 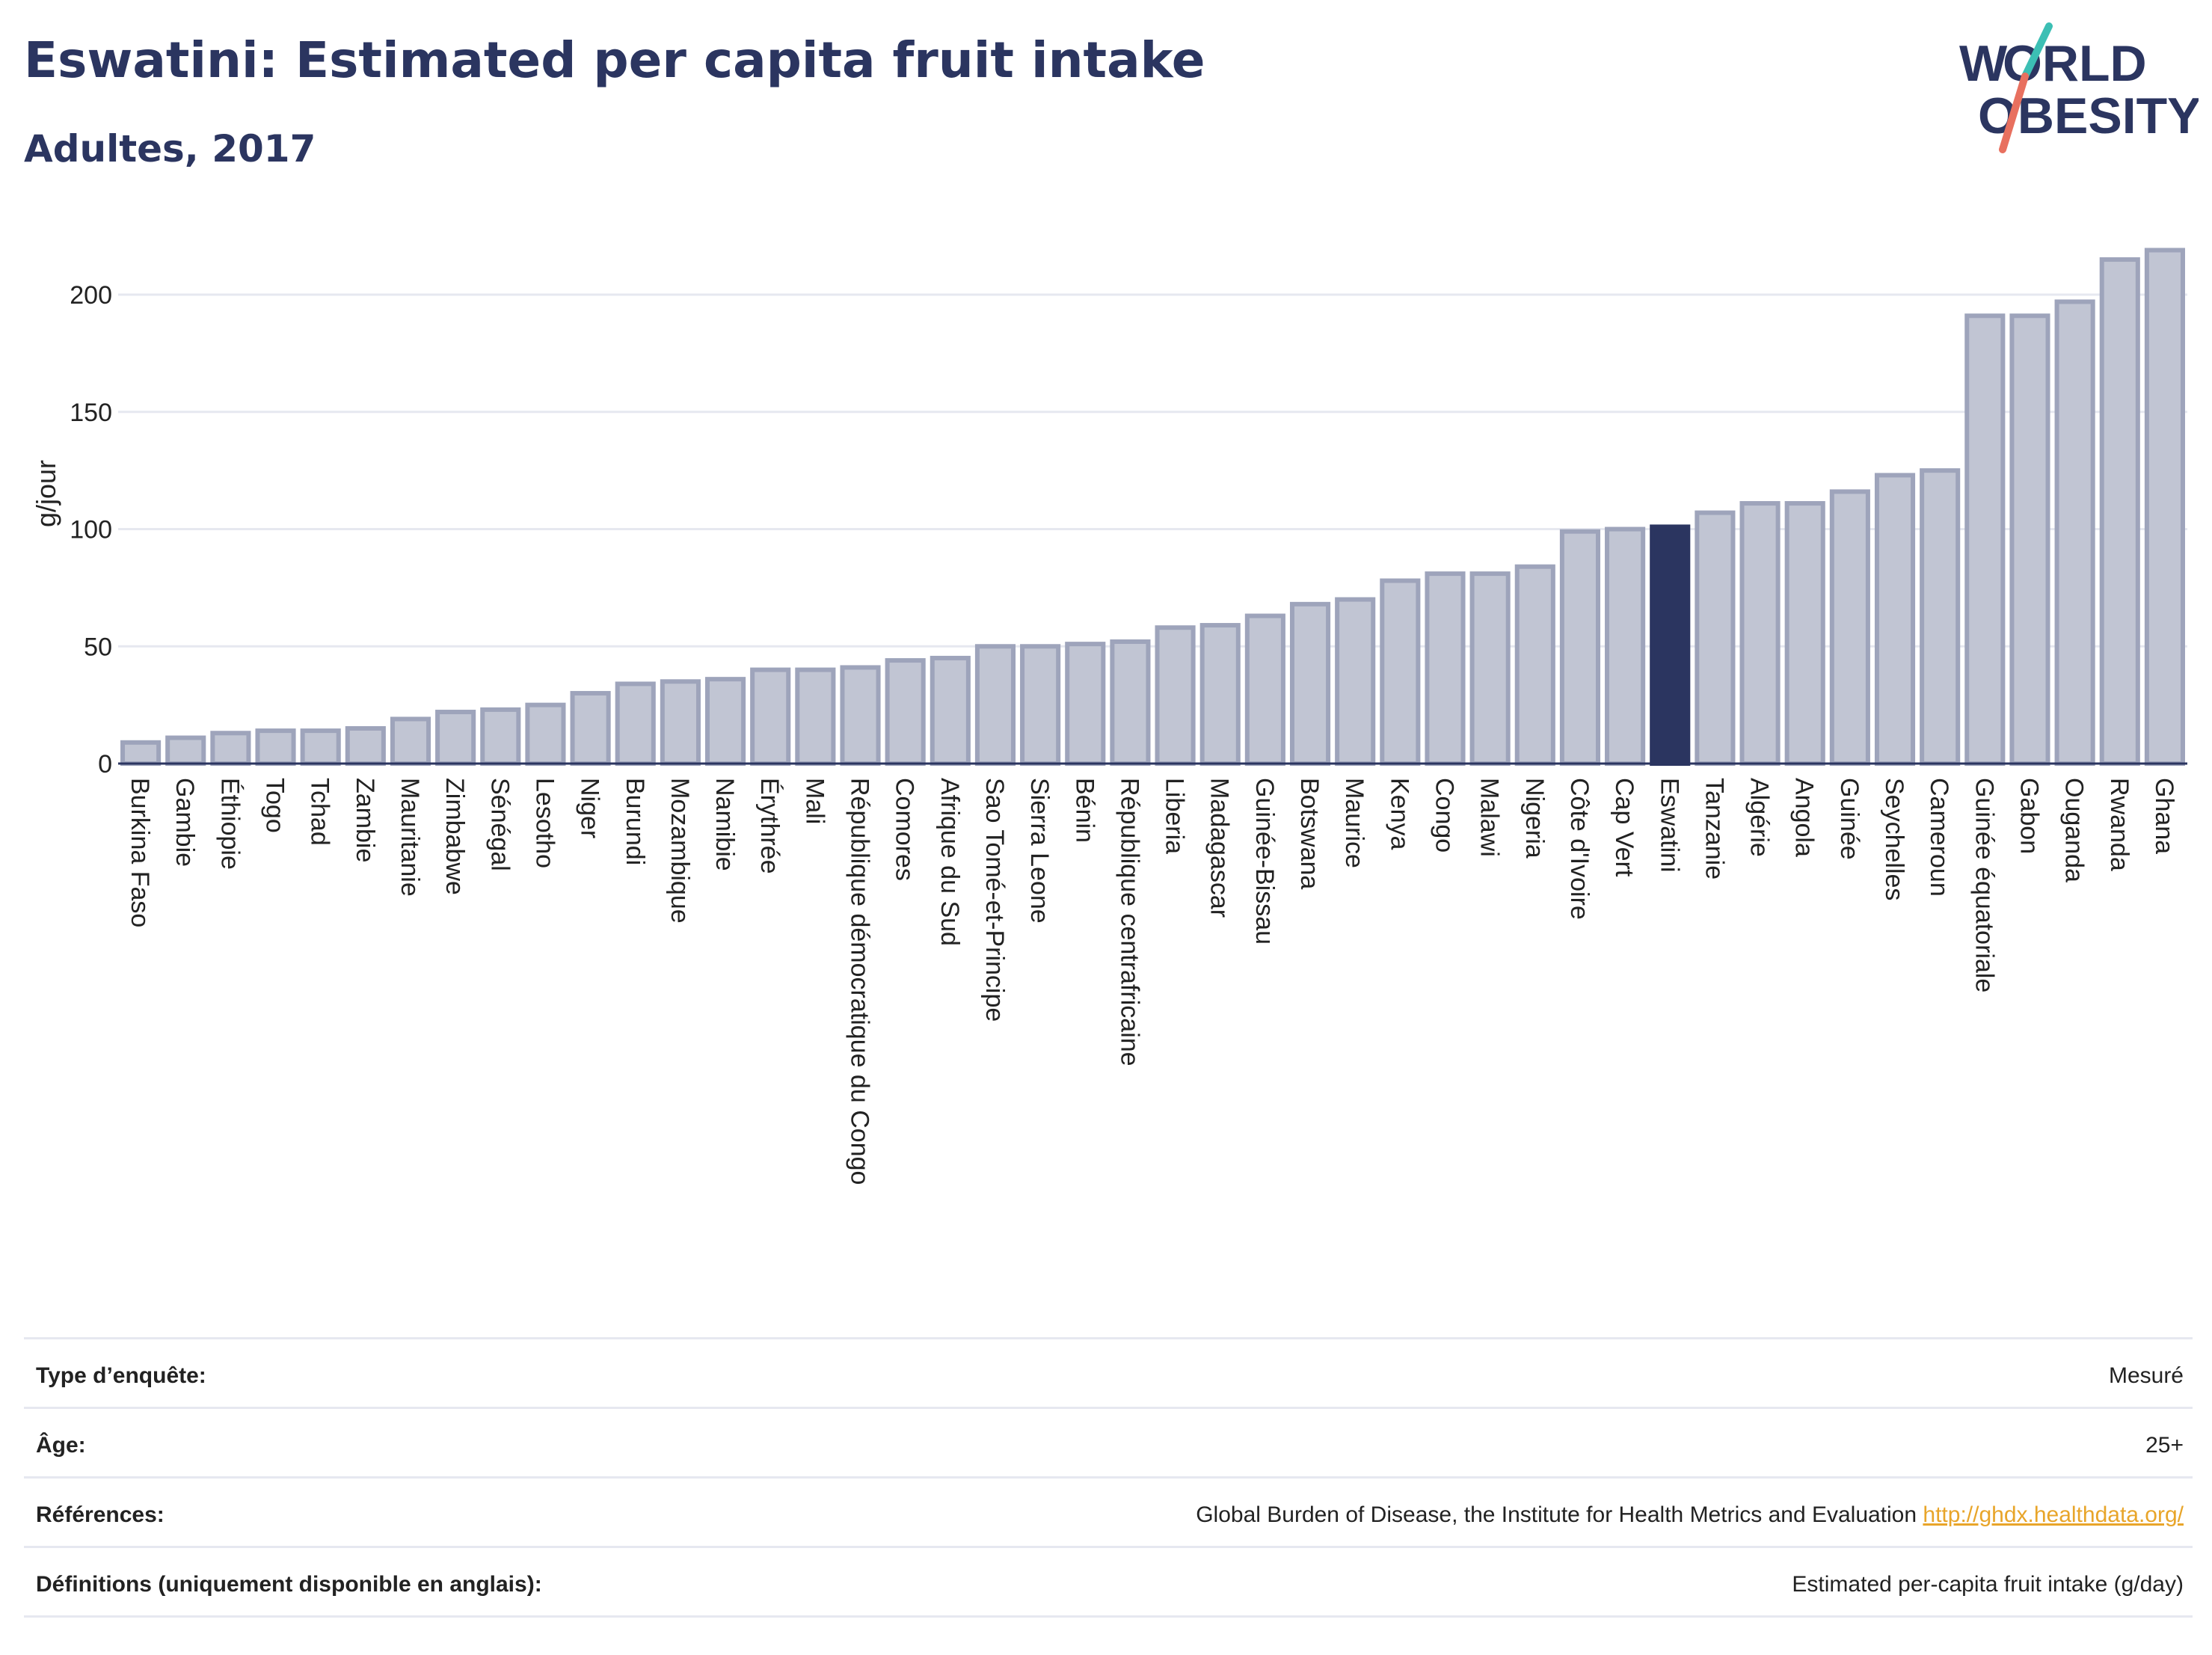 I want to click on bar-eswatini, so click(x=1670, y=645).